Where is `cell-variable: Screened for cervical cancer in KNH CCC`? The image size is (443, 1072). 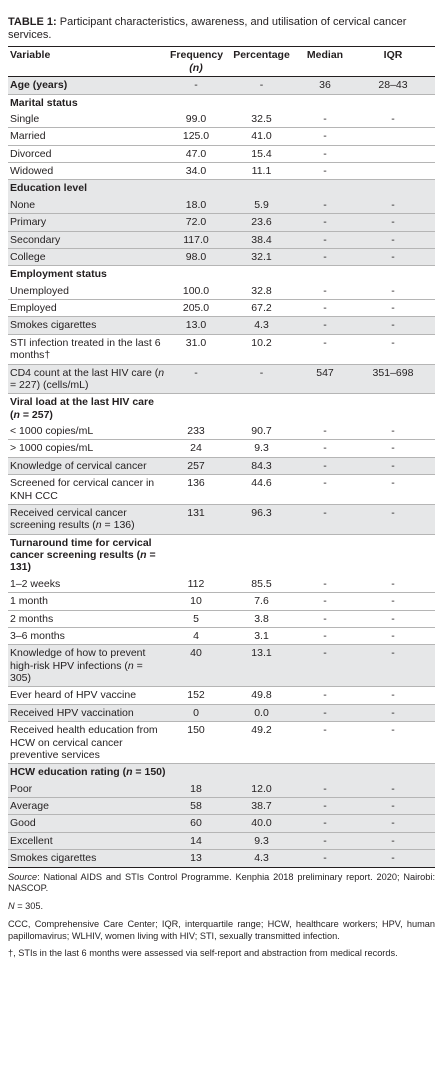 cell-variable: Screened for cervical cancer in KNH CCC is located at coordinates (88, 489).